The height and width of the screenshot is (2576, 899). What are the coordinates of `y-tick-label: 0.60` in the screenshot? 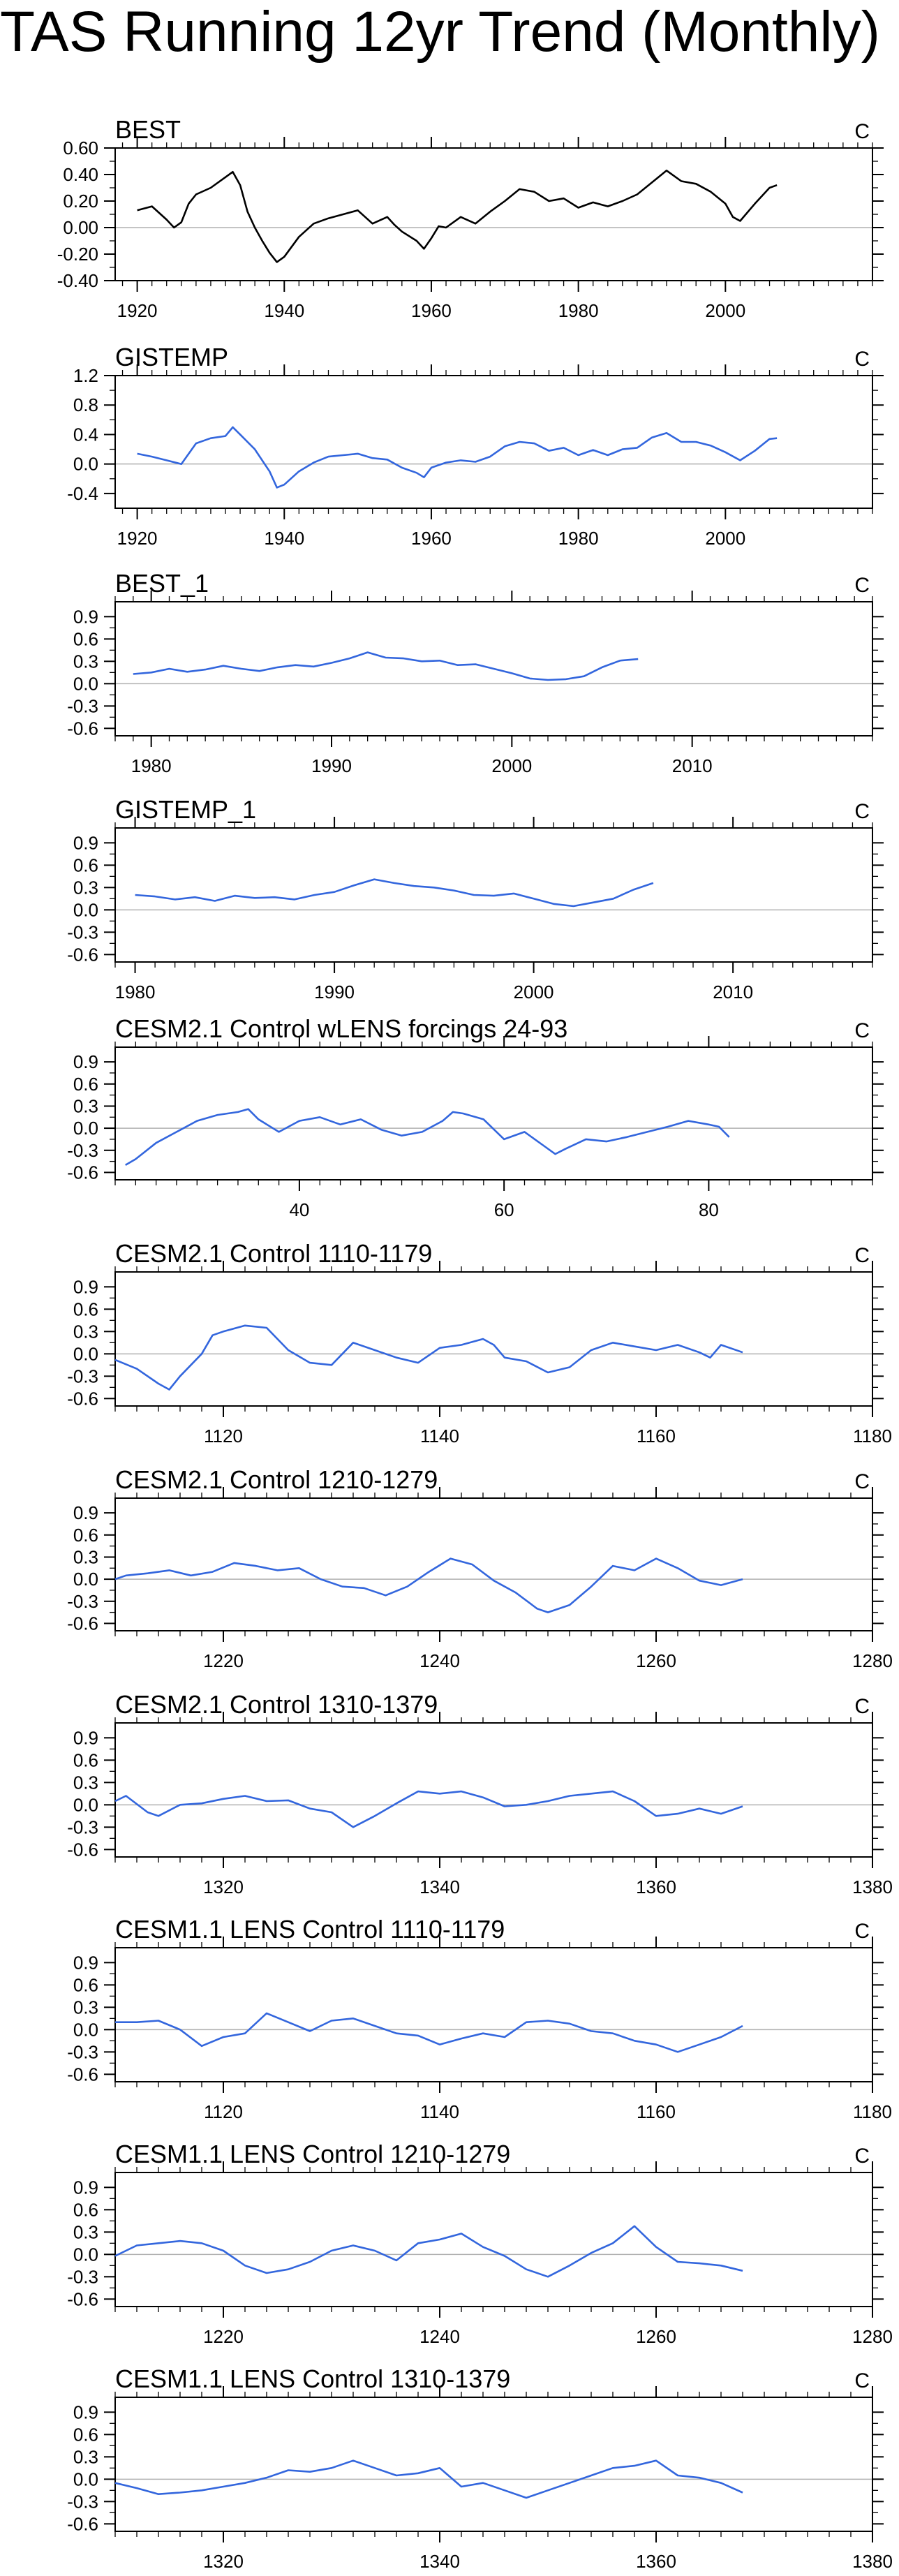 It's located at (81, 148).